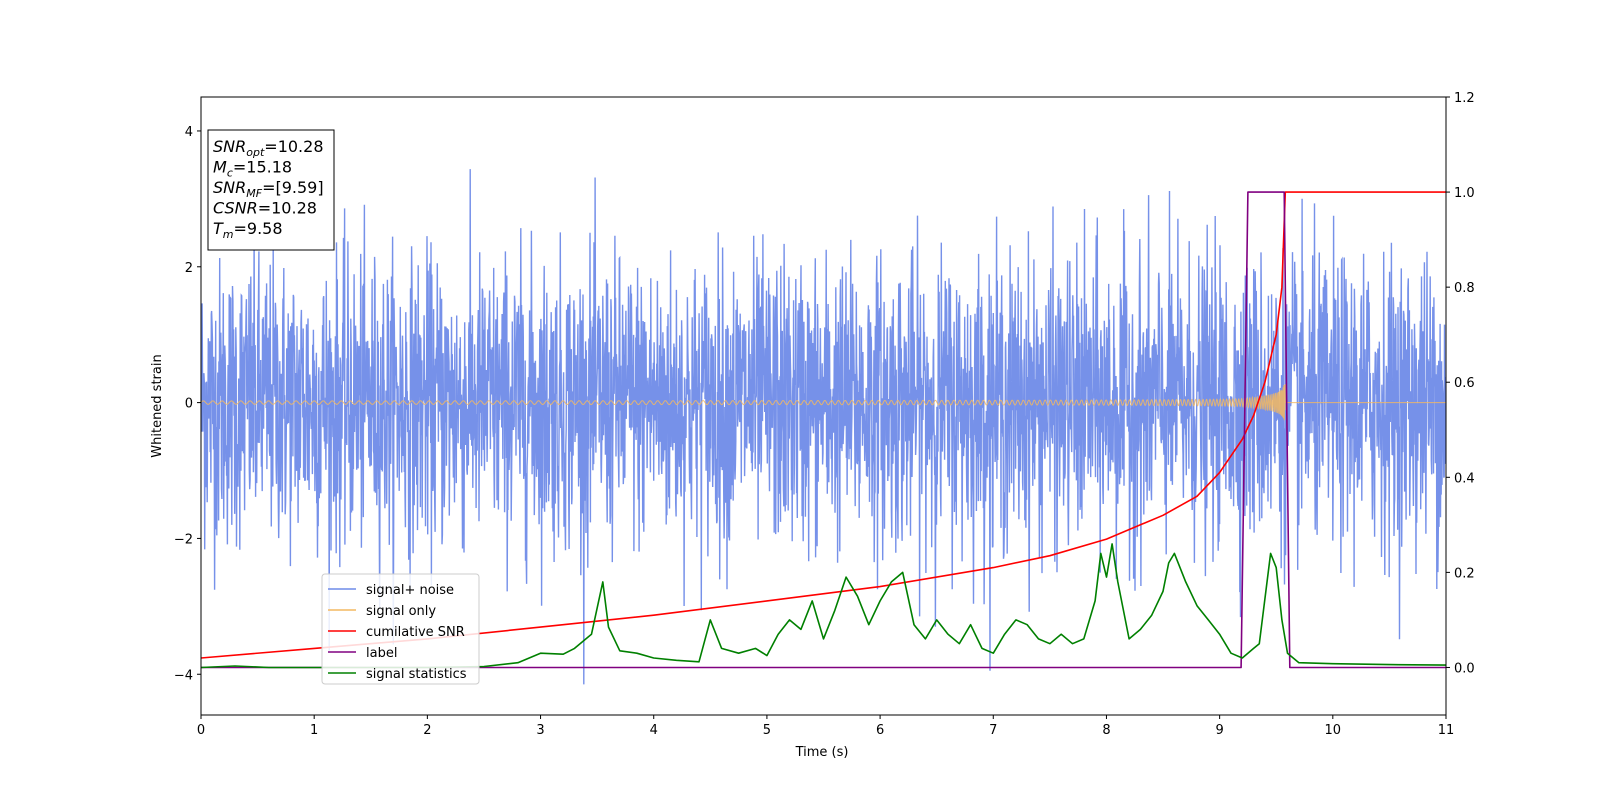 This screenshot has width=1600, height=800. I want to click on x-tick-label: 2, so click(427, 730).